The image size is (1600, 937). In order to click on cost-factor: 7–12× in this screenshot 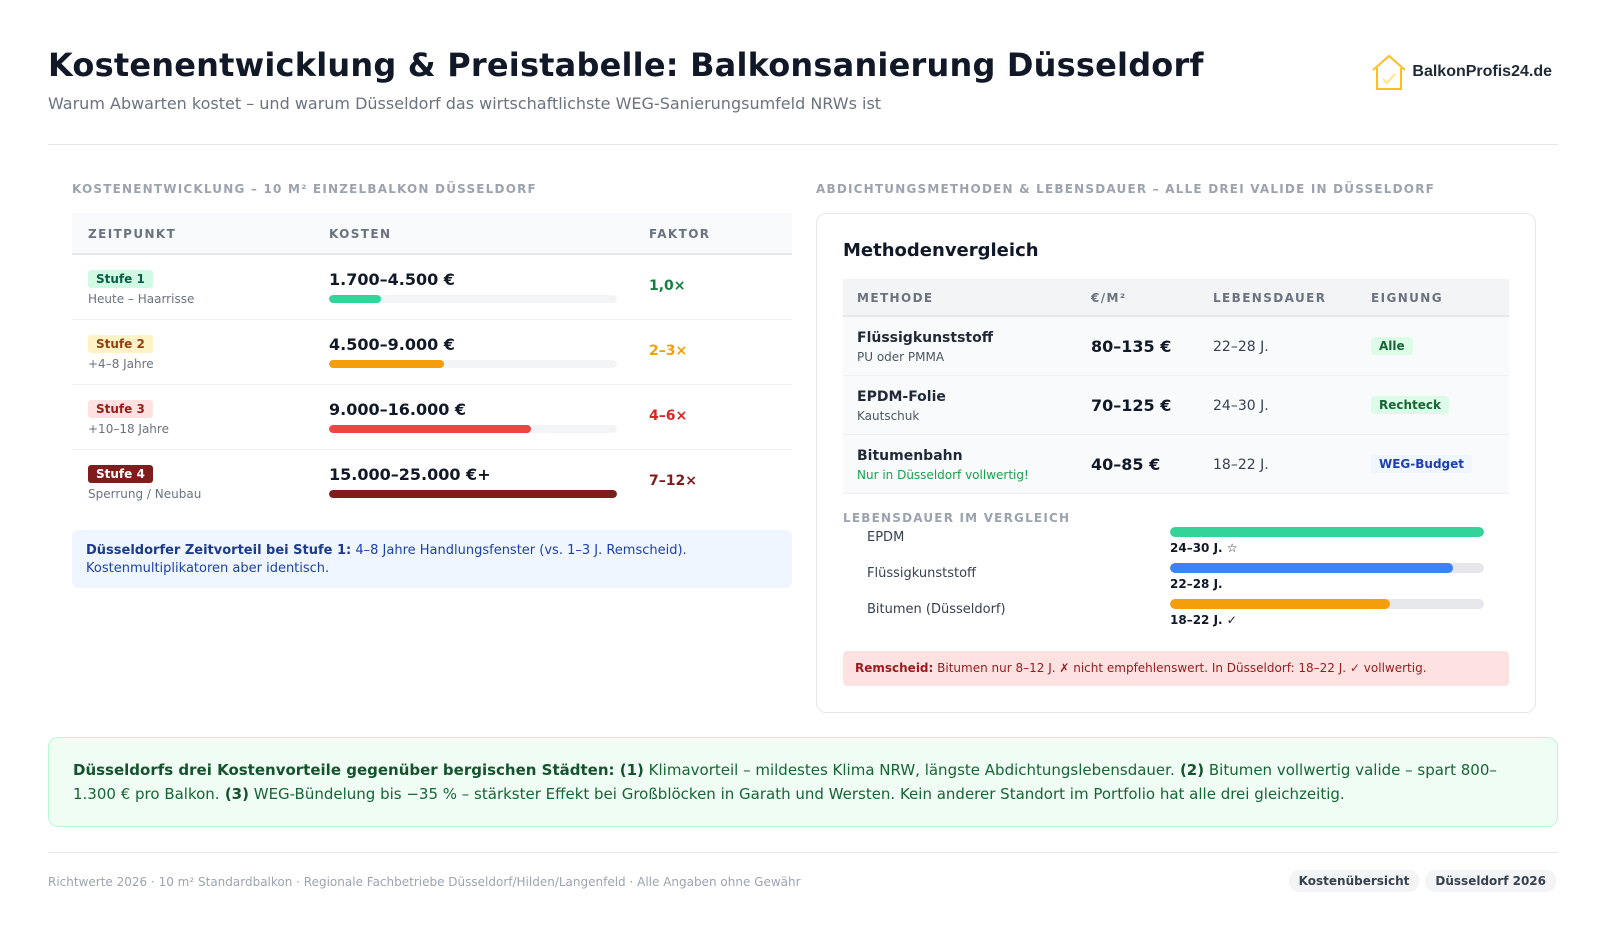, I will do `click(673, 481)`.